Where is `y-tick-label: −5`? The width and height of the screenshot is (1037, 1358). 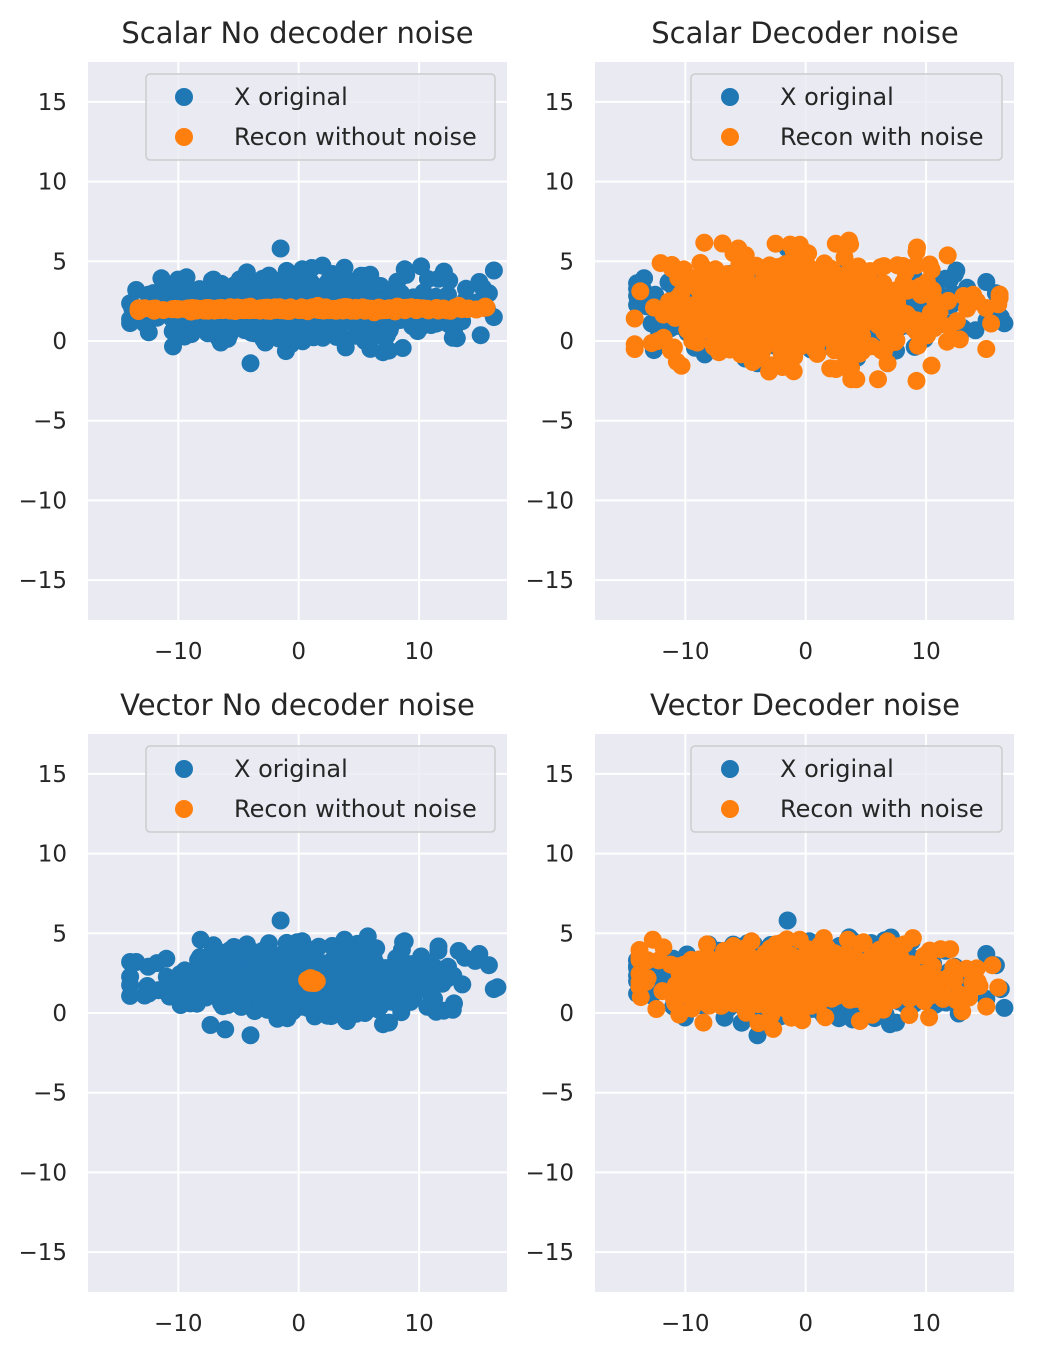
y-tick-label: −5 is located at coordinates (557, 1094).